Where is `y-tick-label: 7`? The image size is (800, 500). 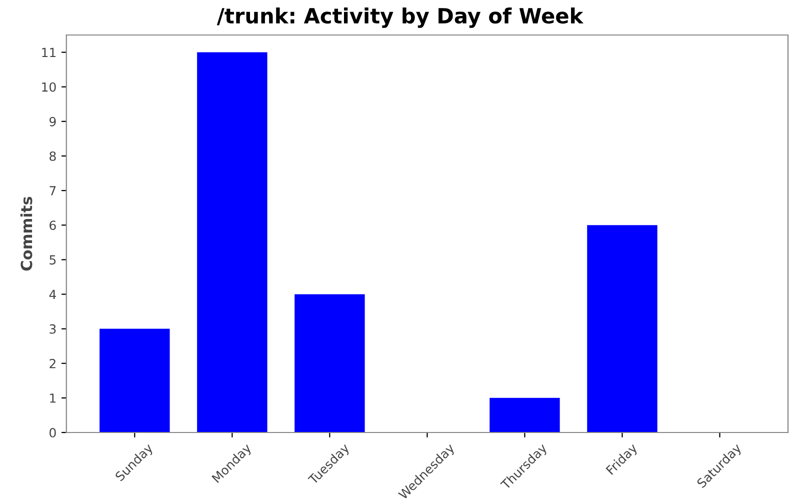 y-tick-label: 7 is located at coordinates (53, 191).